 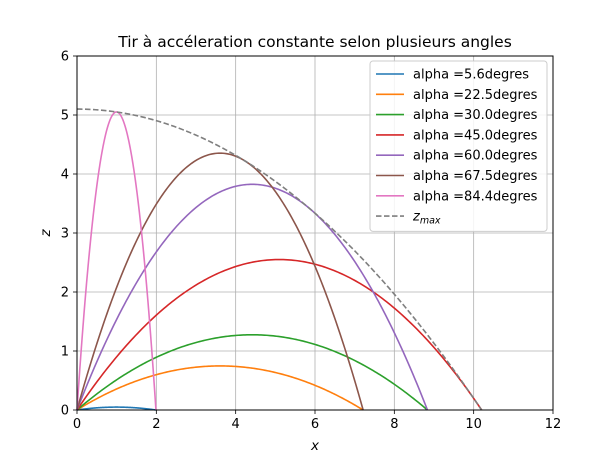 What do you see at coordinates (394, 424) in the screenshot?
I see `x-tick-label: 8` at bounding box center [394, 424].